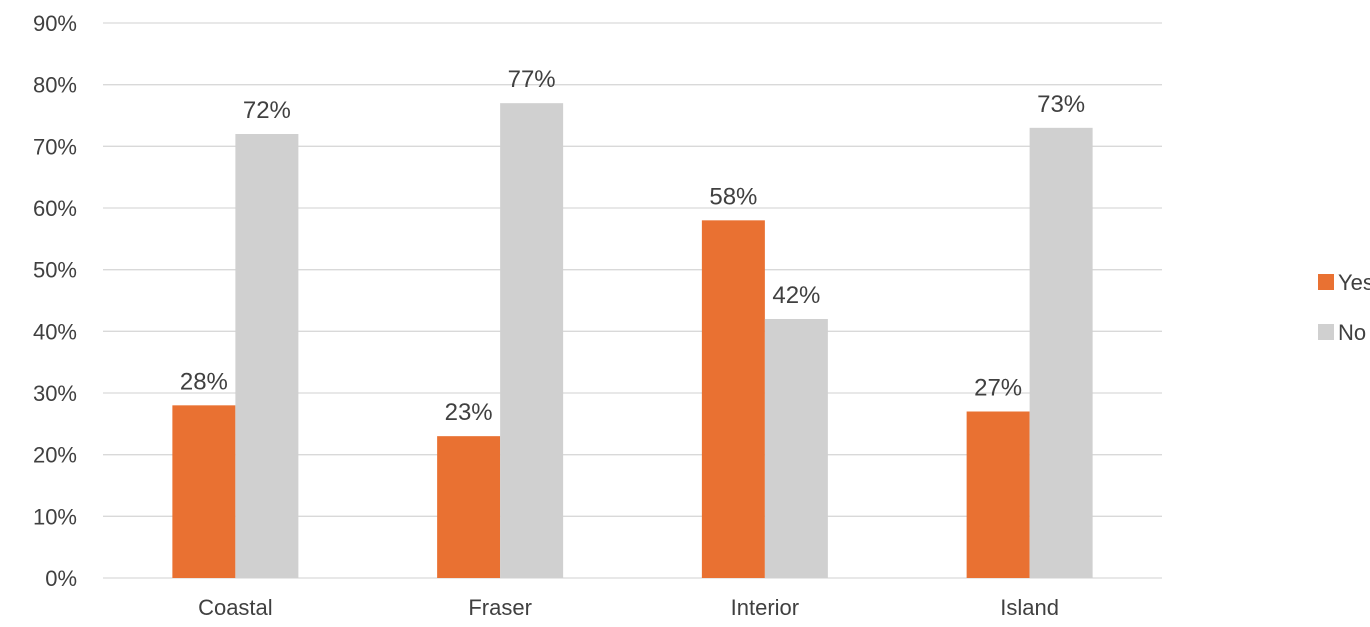 The width and height of the screenshot is (1370, 627). I want to click on data-label: 27%, so click(998, 388).